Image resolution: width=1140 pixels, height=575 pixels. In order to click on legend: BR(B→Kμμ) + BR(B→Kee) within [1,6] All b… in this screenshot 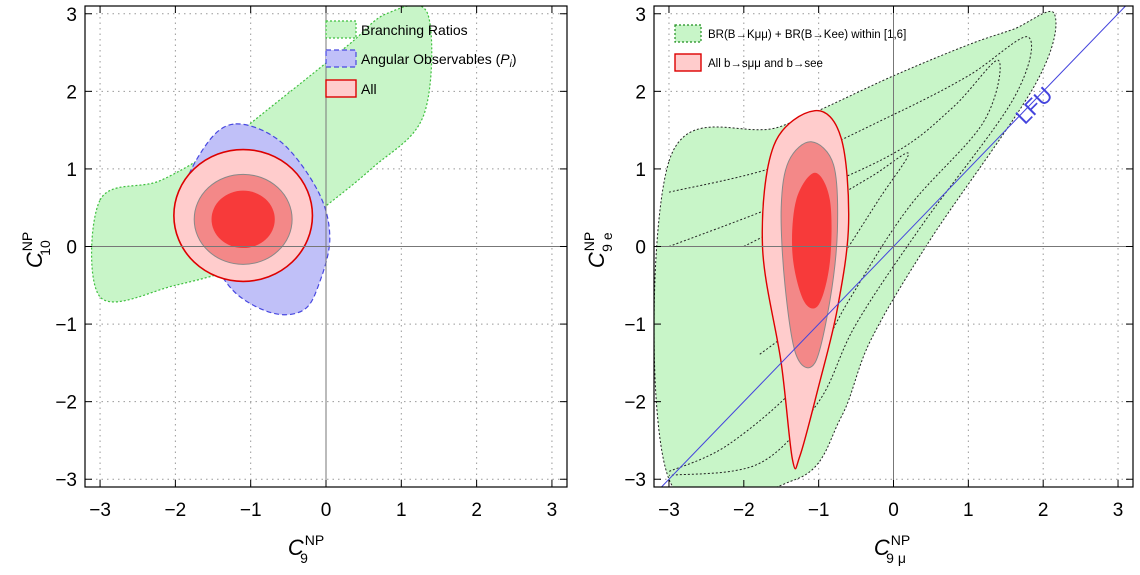, I will do `click(790, 48)`.